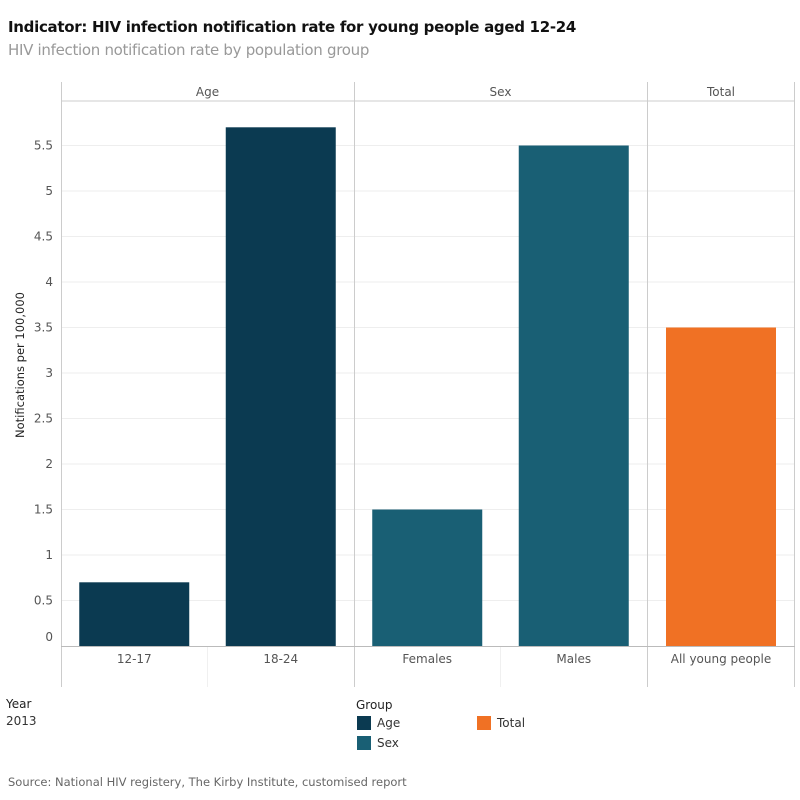 This screenshot has width=800, height=800. Describe the element at coordinates (43, 328) in the screenshot. I see `y-tick-label: 3.5` at that location.